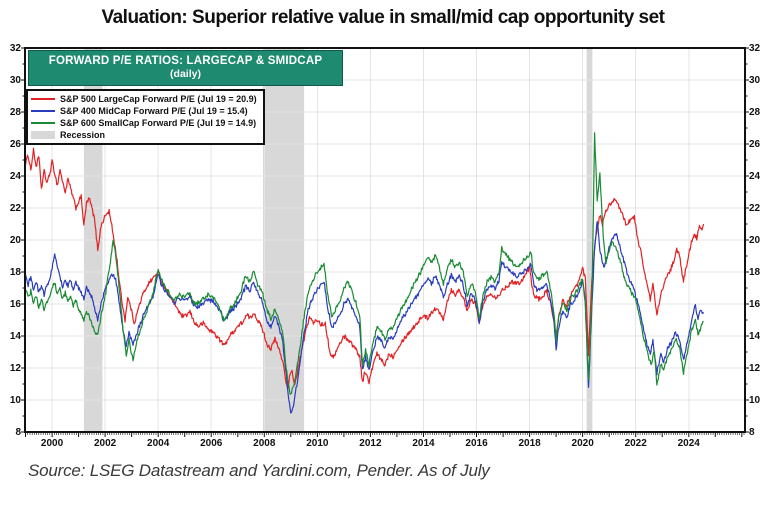 This screenshot has width=766, height=520. What do you see at coordinates (83, 135) in the screenshot?
I see `legend-label-recession: Recession` at bounding box center [83, 135].